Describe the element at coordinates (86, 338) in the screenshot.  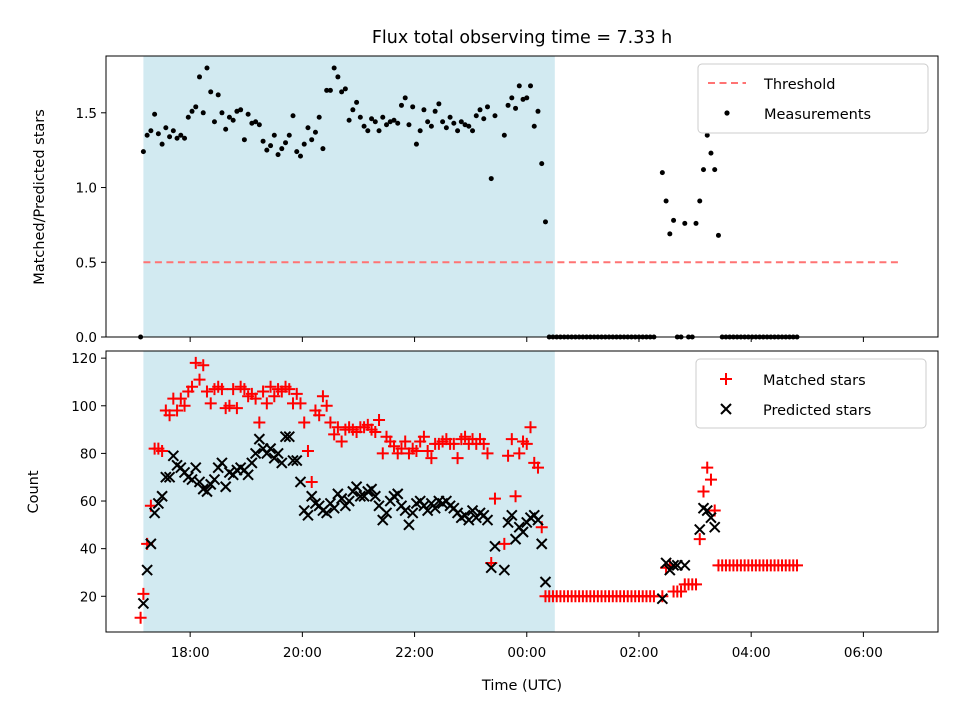
I see `y-tick-label: 0.0` at that location.